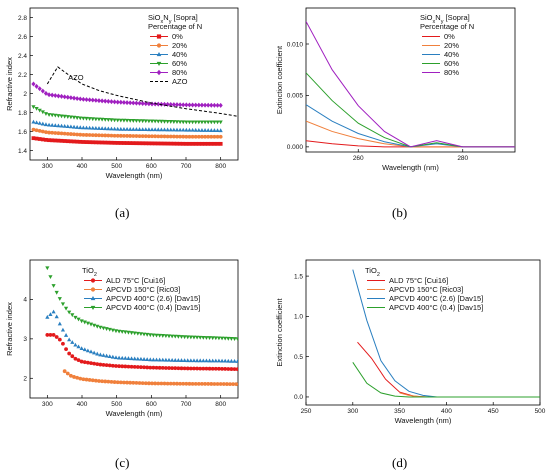  What do you see at coordinates (415, 289) in the screenshot?
I see `legend-entry-apcvd-150-c-ric03-: APCVD 150°C [Ric03]` at bounding box center [415, 289].